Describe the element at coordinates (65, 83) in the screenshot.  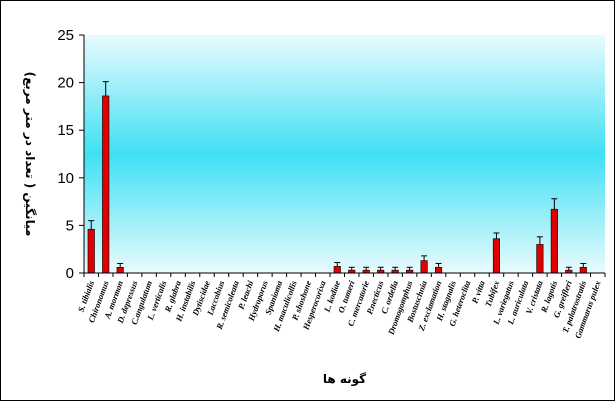
I see `y-tick-label: 20` at that location.